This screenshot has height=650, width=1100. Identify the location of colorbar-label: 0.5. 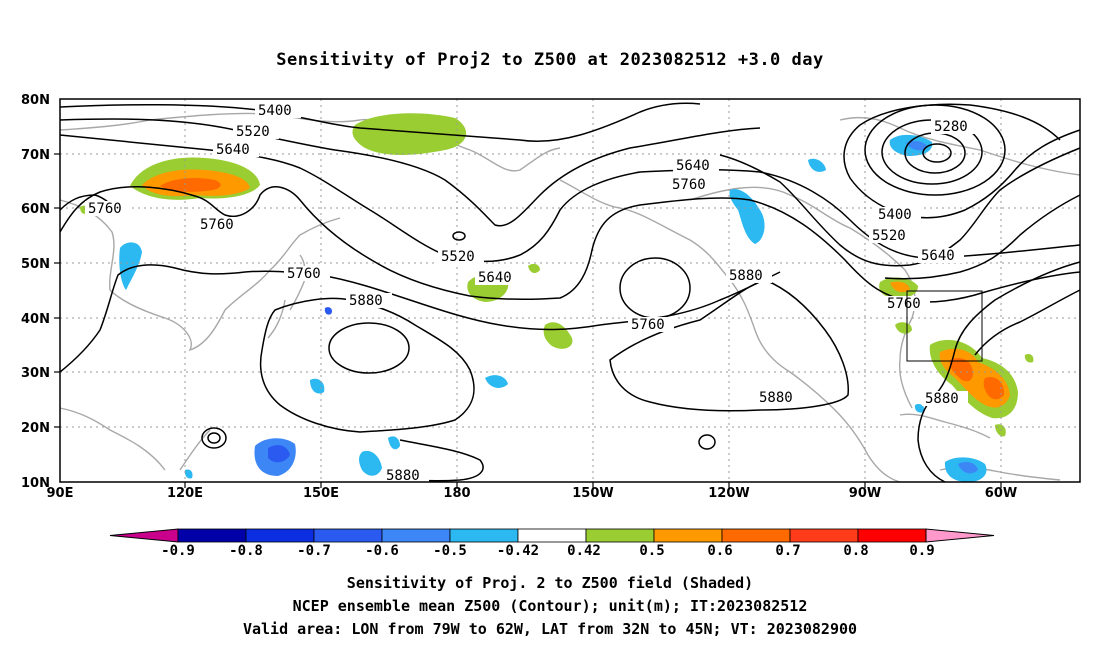
(651, 551).